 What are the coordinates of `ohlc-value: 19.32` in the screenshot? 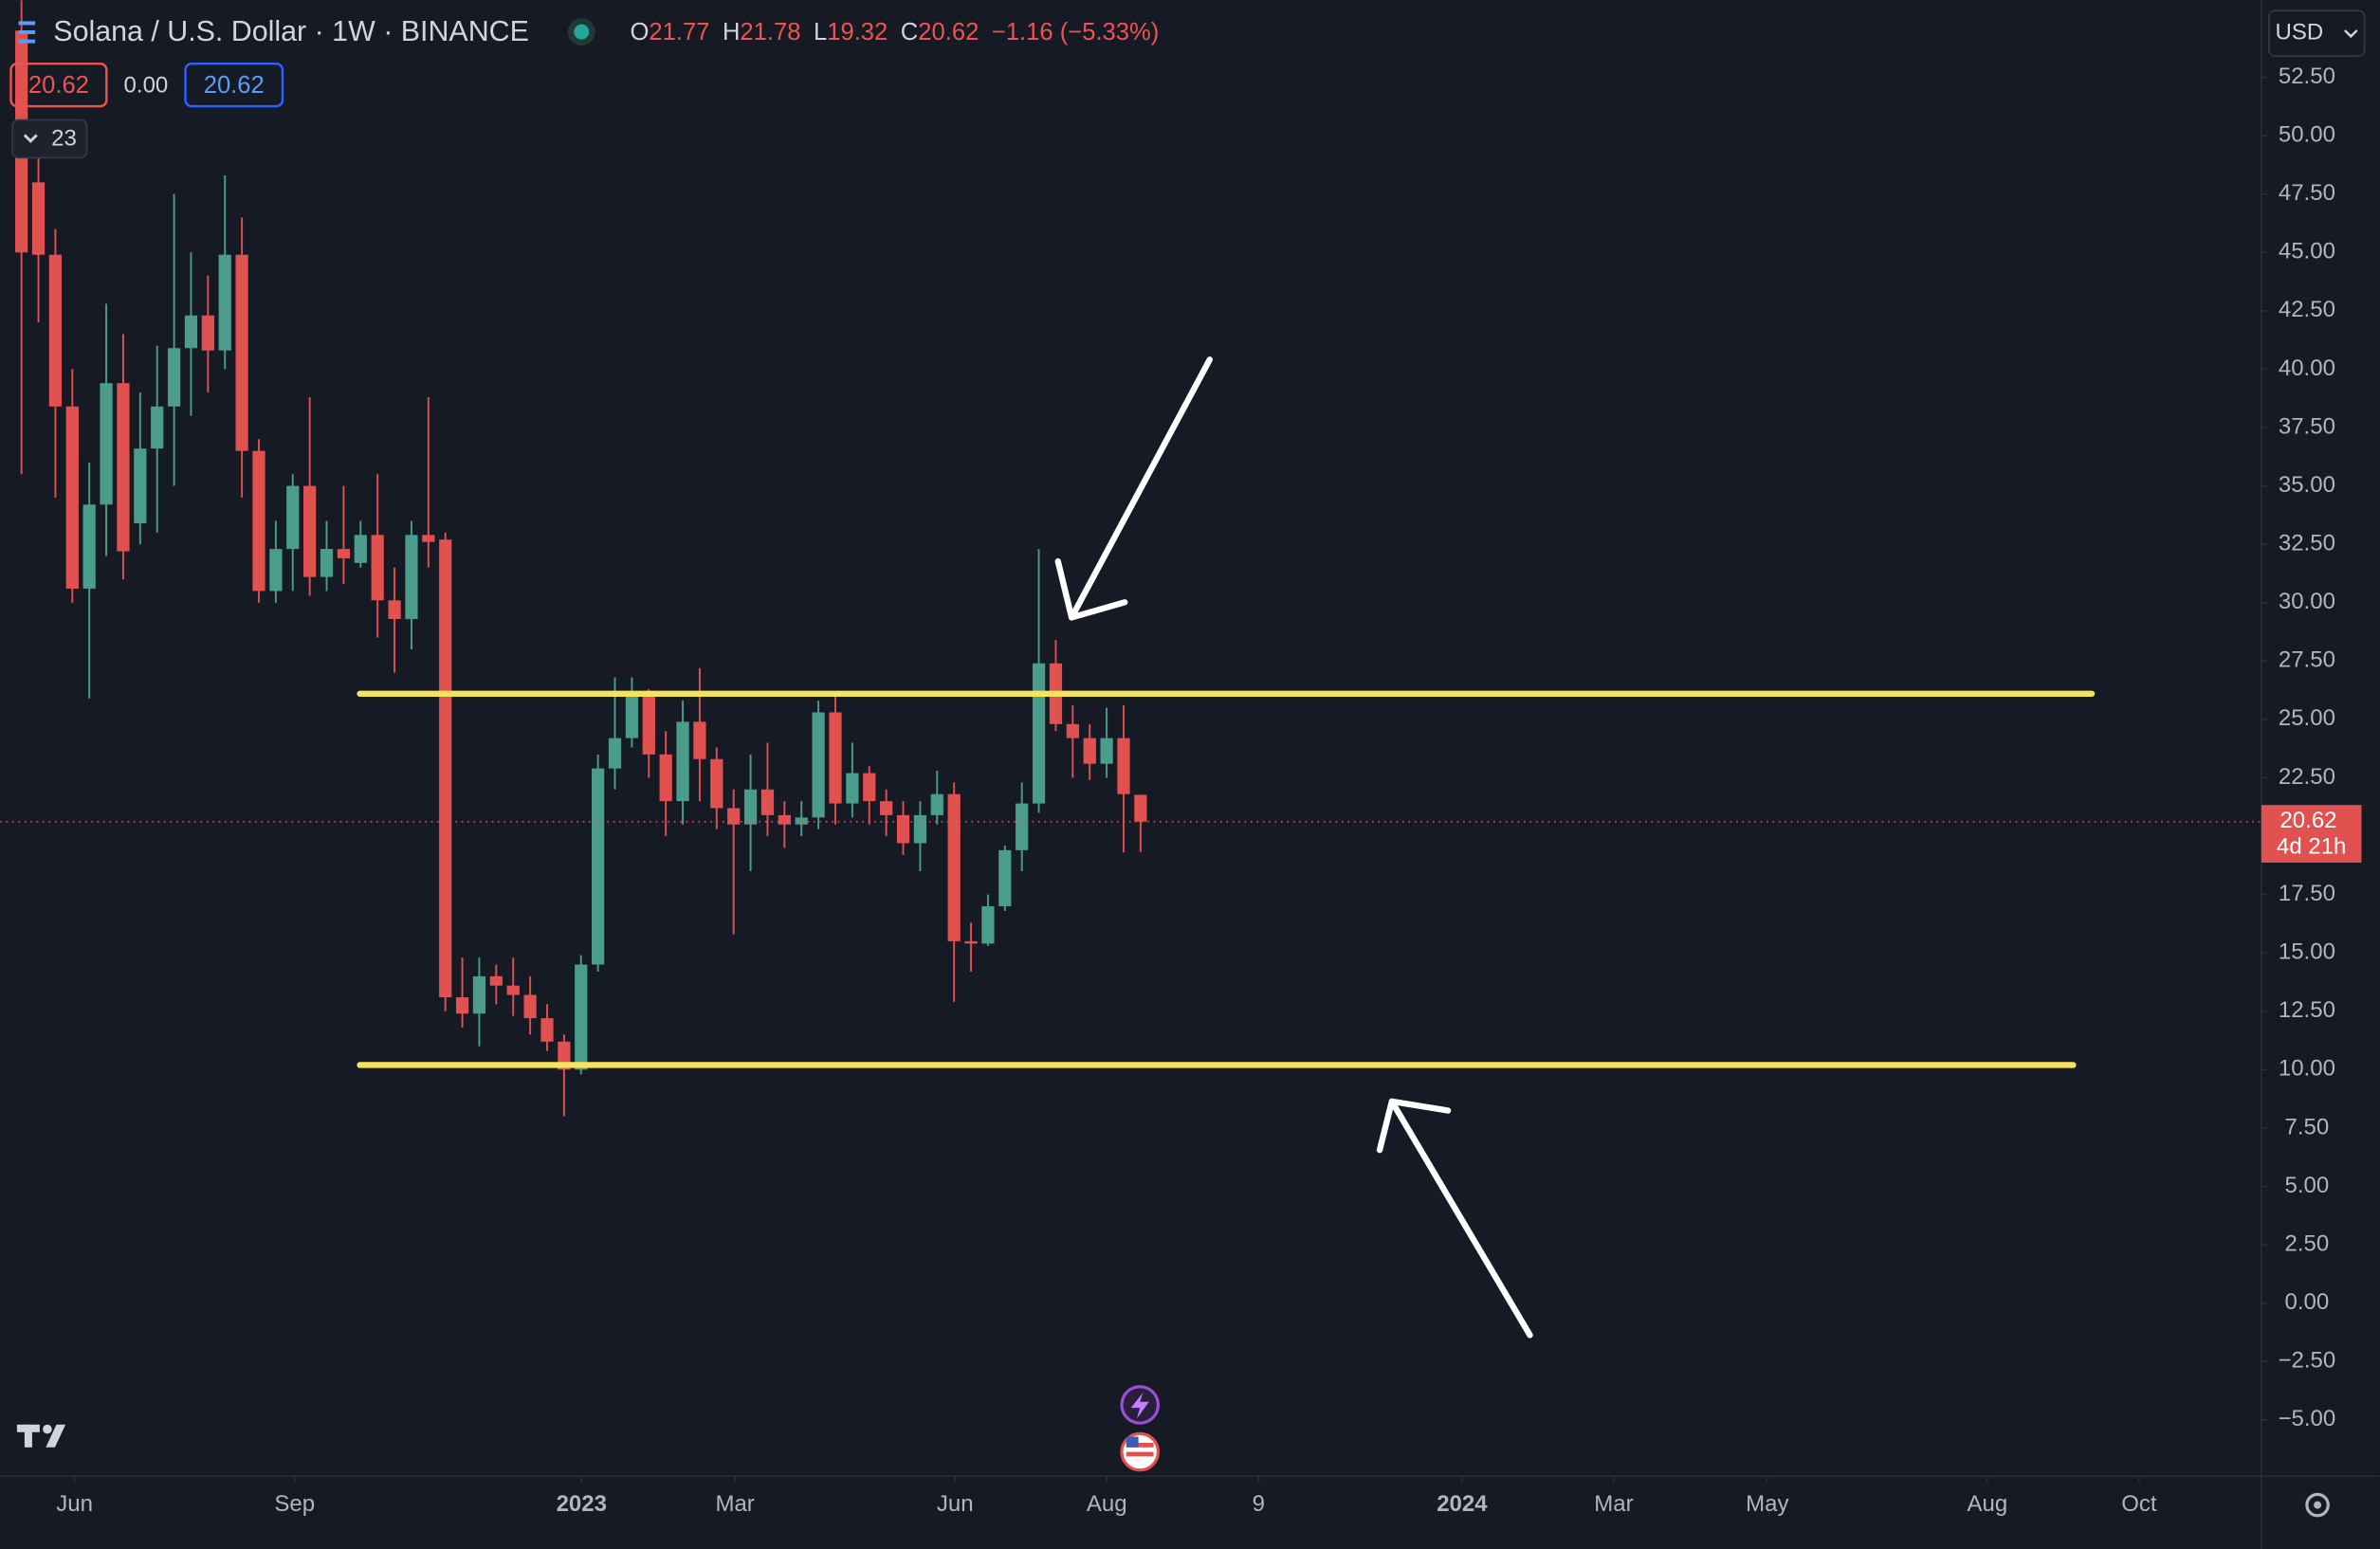 It's located at (858, 32).